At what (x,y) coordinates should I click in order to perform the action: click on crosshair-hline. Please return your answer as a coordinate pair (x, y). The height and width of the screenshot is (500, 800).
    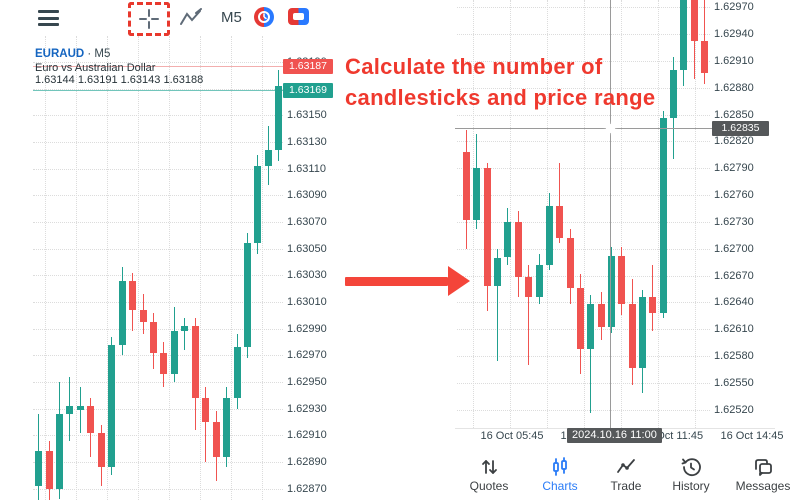
    Looking at the image, I should click on (583, 128).